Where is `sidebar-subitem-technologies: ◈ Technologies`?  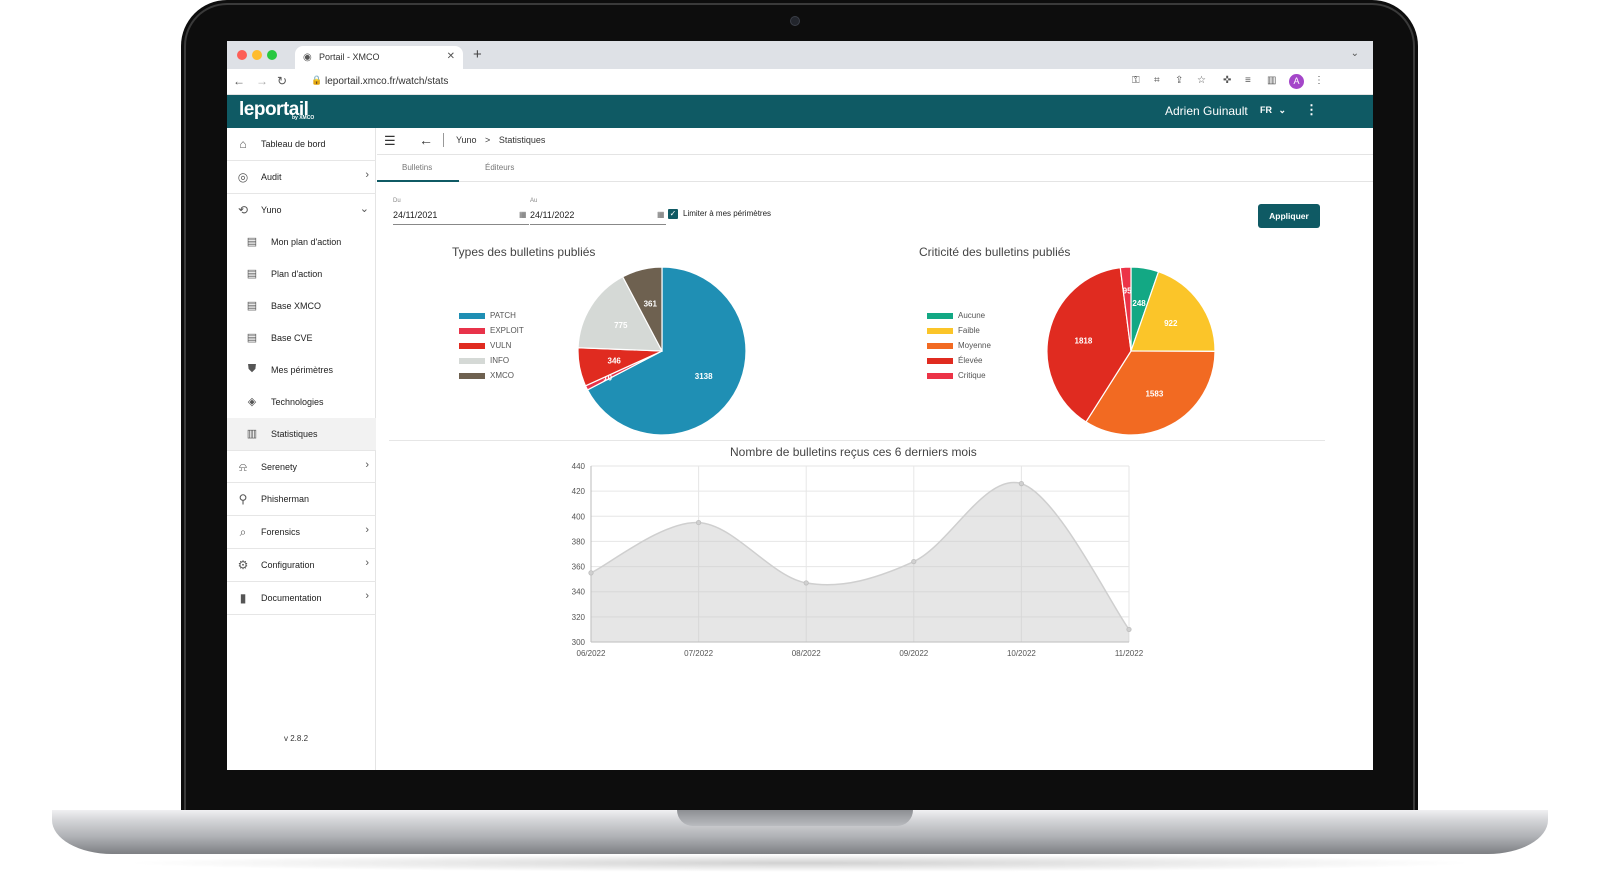
sidebar-subitem-technologies: ◈ Technologies is located at coordinates (301, 402).